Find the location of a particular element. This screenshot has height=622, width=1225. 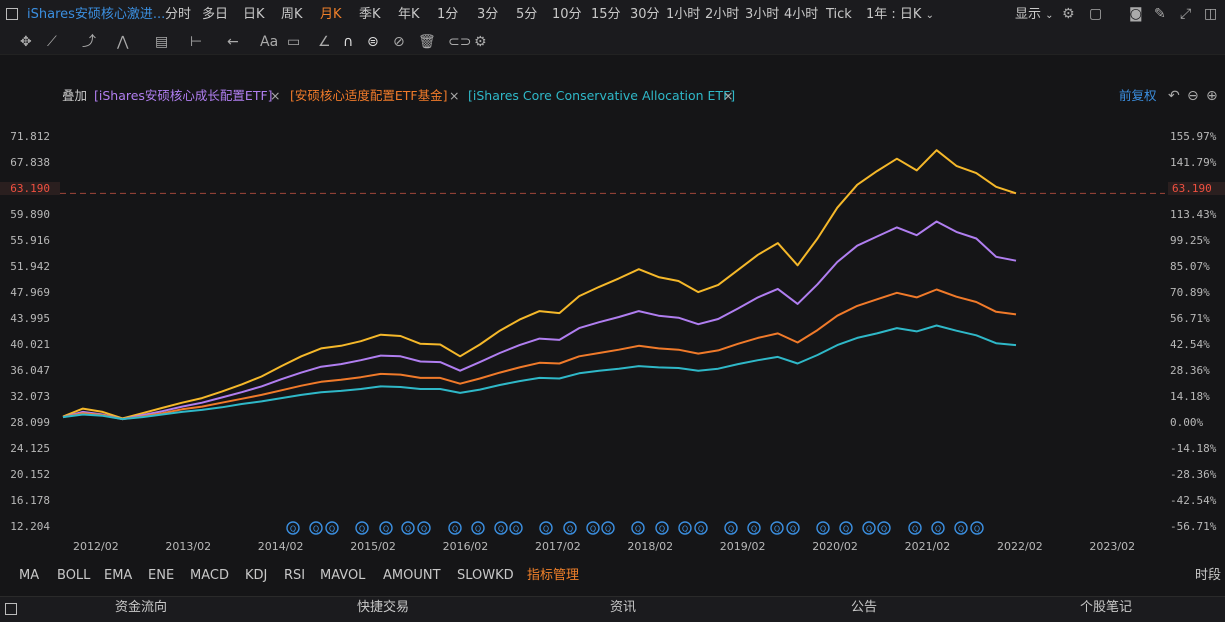

timeframe-3: 周K is located at coordinates (292, 14).